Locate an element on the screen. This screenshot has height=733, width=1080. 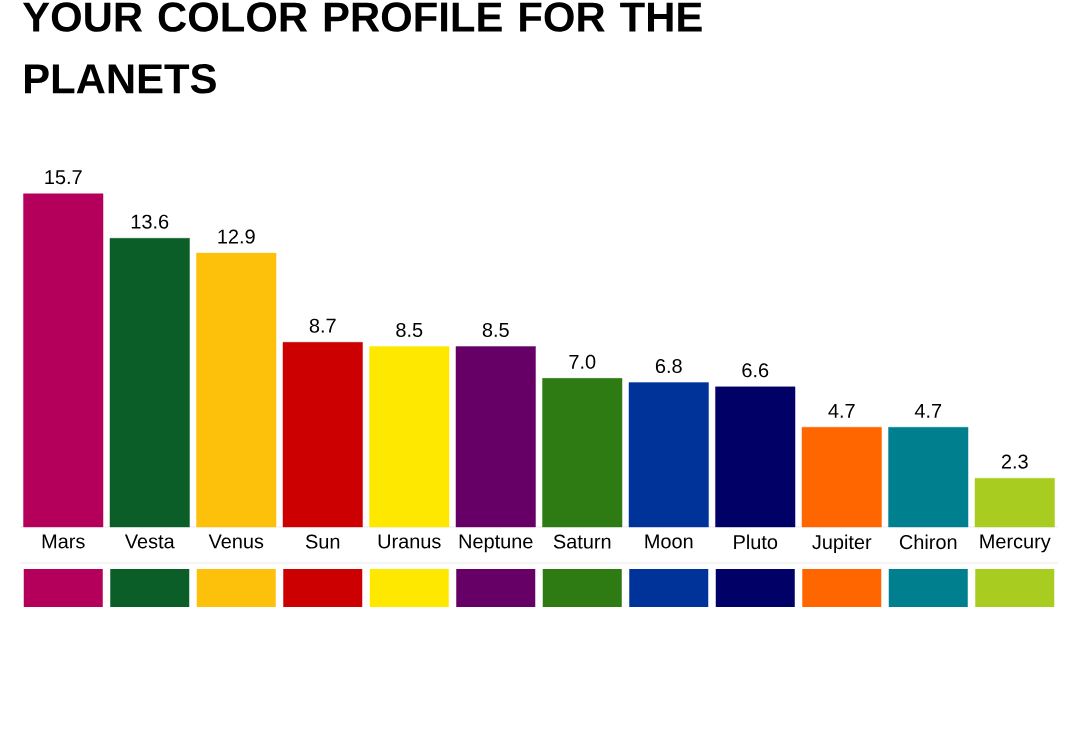
data-label: 8.7 is located at coordinates (322, 325).